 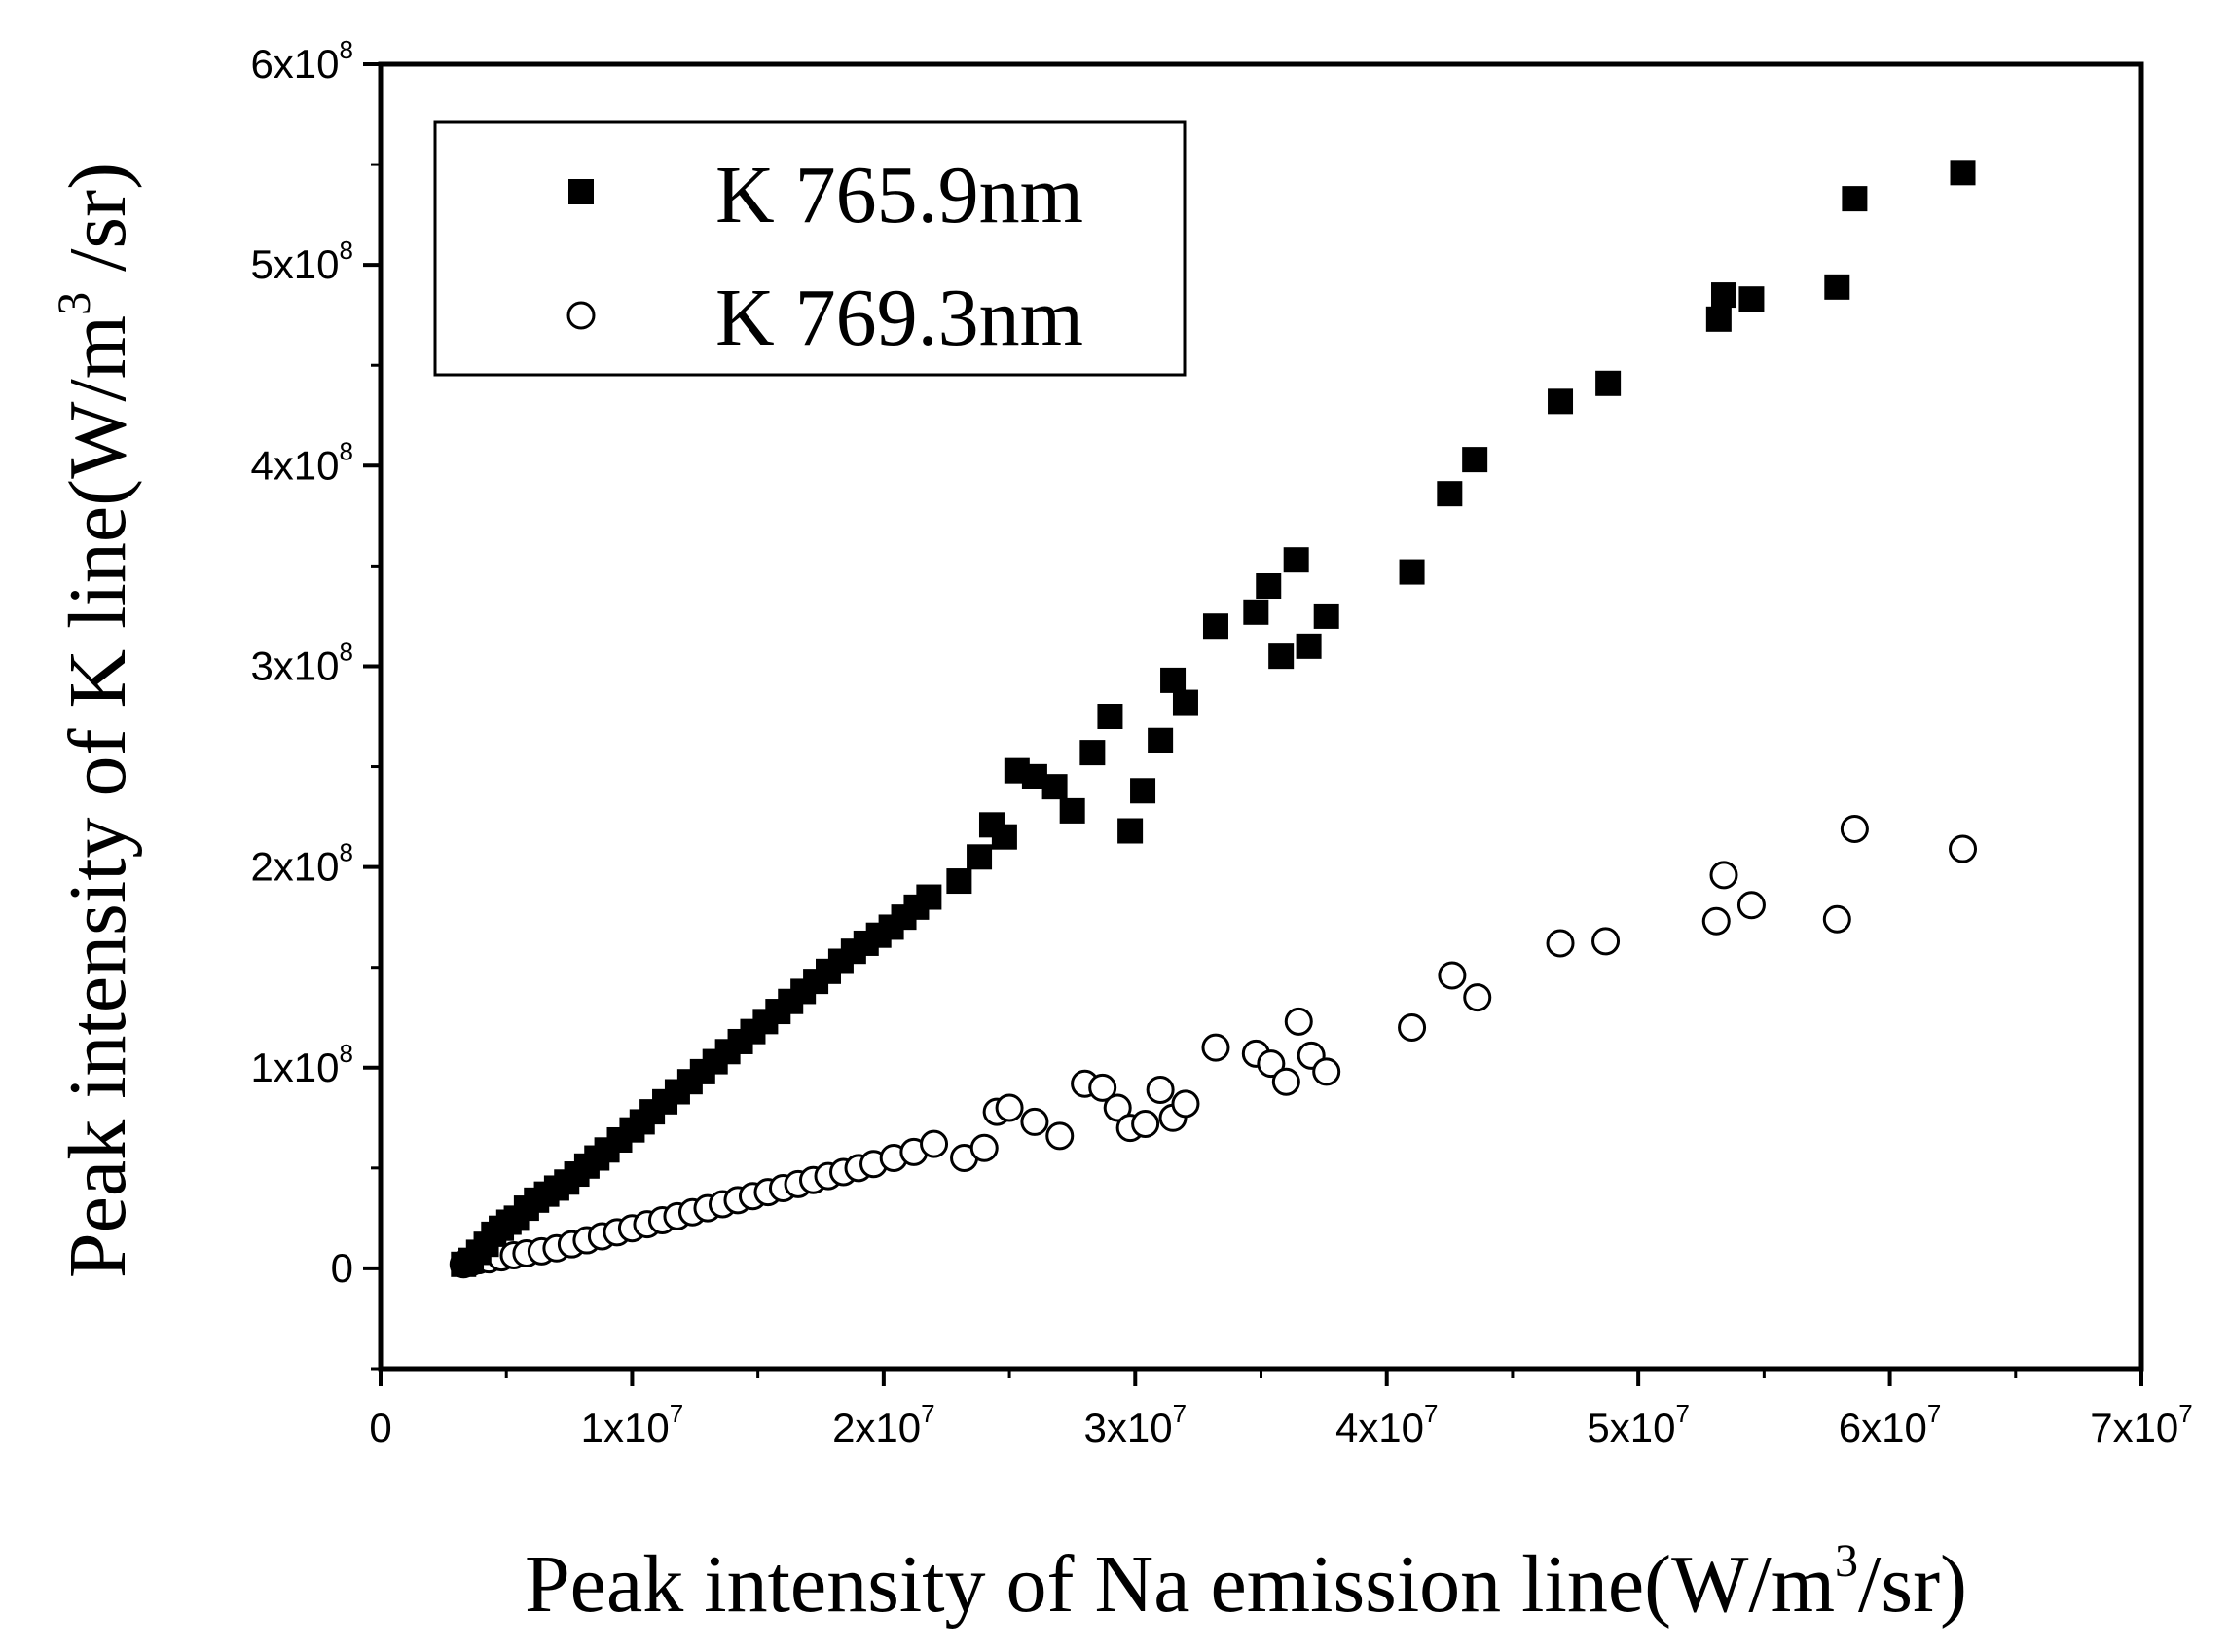 I want to click on legend-marker-open-circle, so click(x=581, y=315).